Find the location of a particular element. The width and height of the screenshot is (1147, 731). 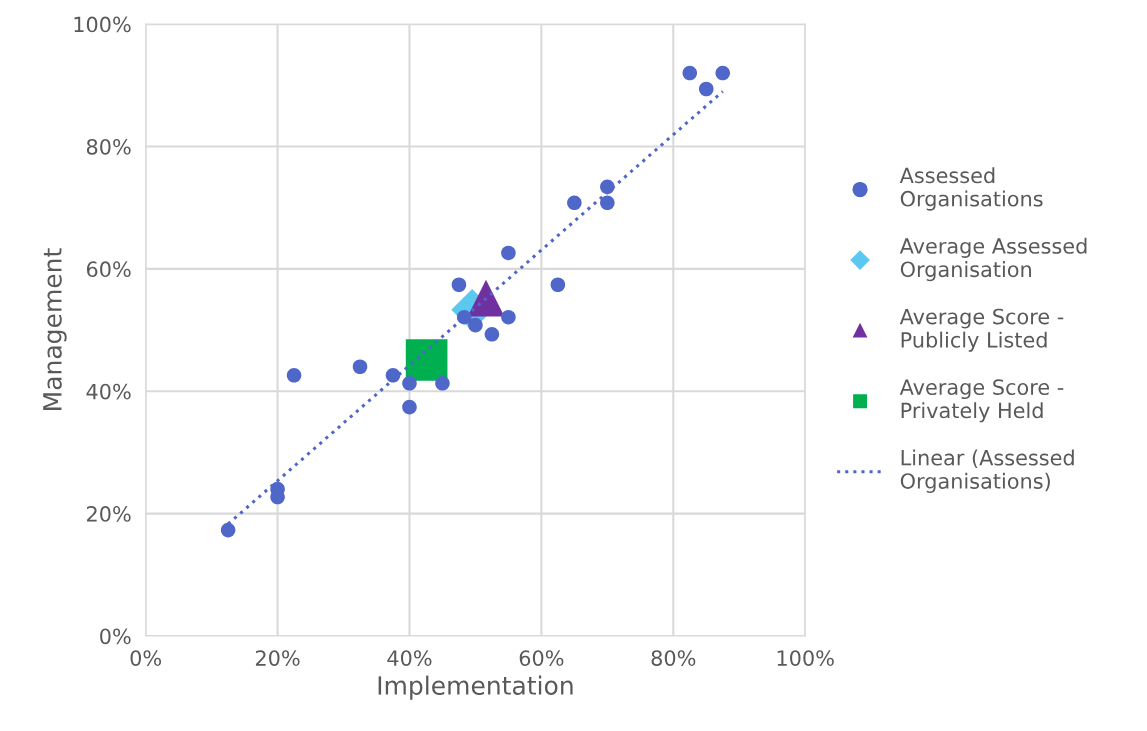

y-tick-label: 40% is located at coordinates (108, 391).